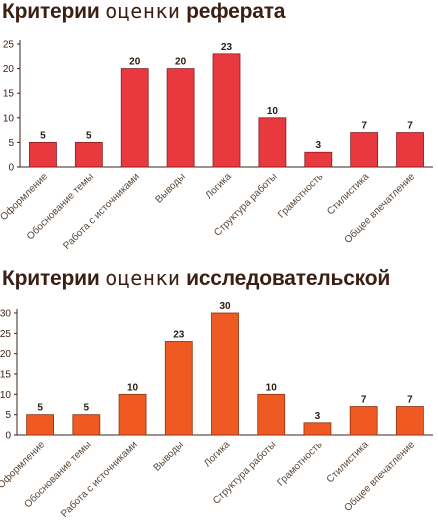  What do you see at coordinates (288, 278) in the screenshot?
I see `chart-2-title-part3: исследовательской` at bounding box center [288, 278].